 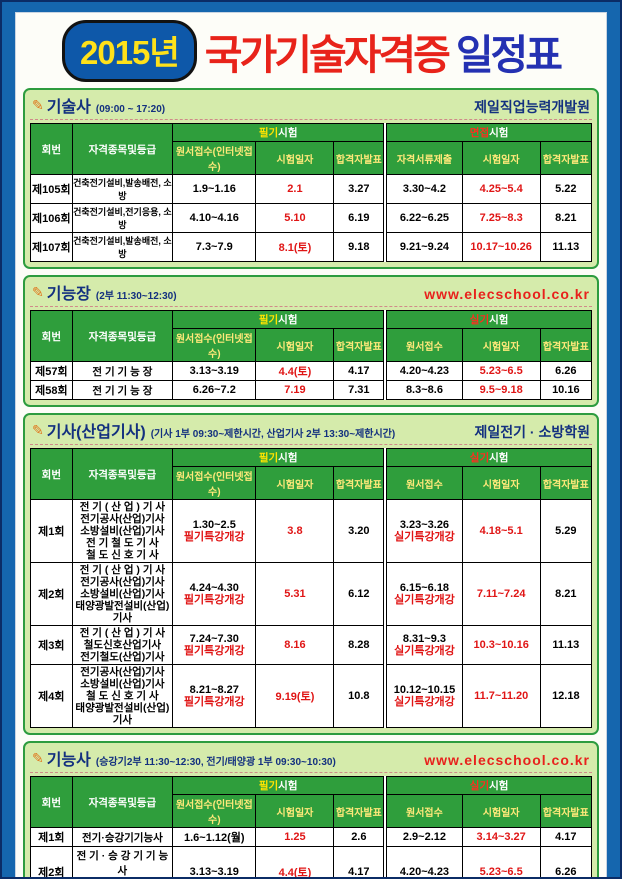 I want to click on table-cell: 1.6~1.12(월), so click(x=214, y=837).